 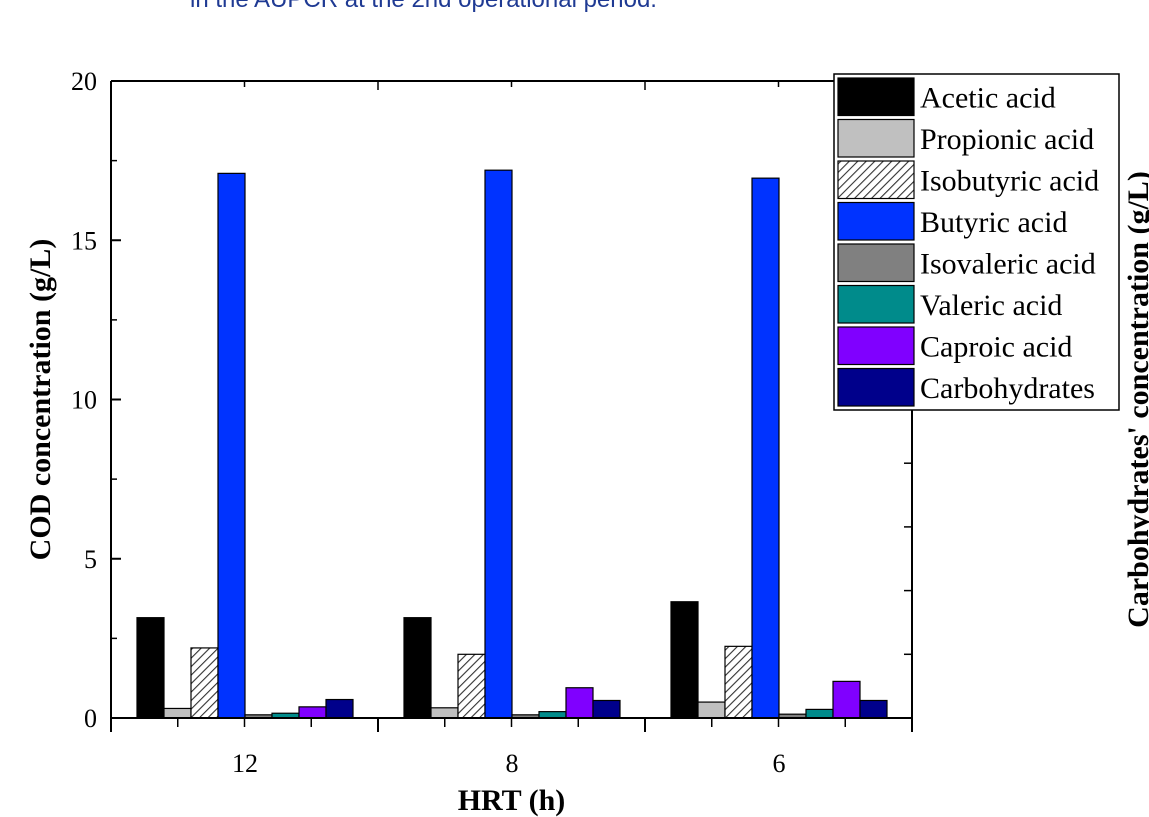 What do you see at coordinates (1007, 139) in the screenshot?
I see `legend-label: Propionic acid` at bounding box center [1007, 139].